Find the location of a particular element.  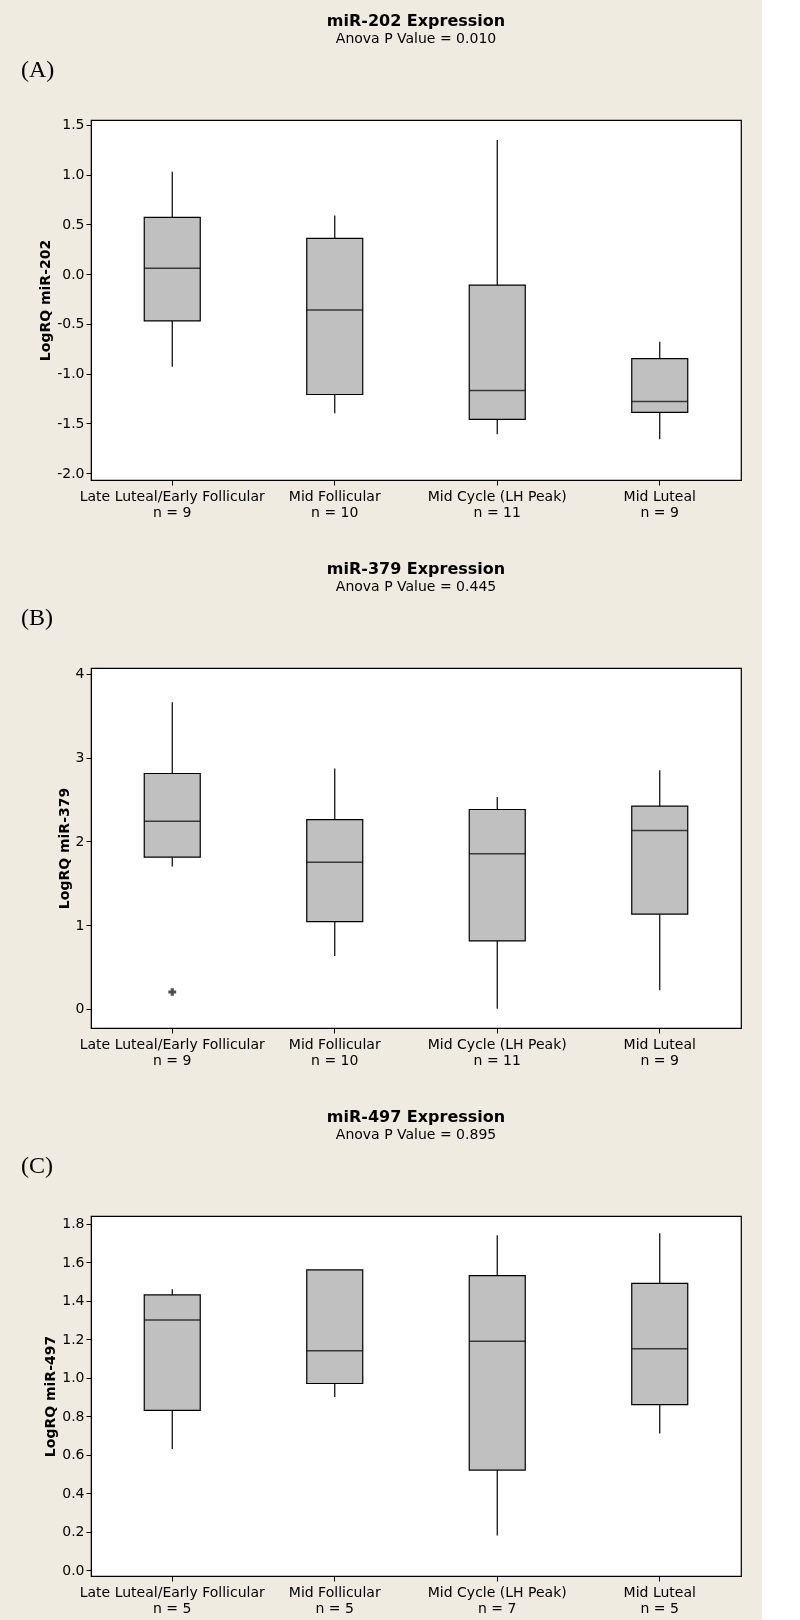

x-tick-label: Mid Cycle (LH Peak) n = 7 is located at coordinates (497, 1599).